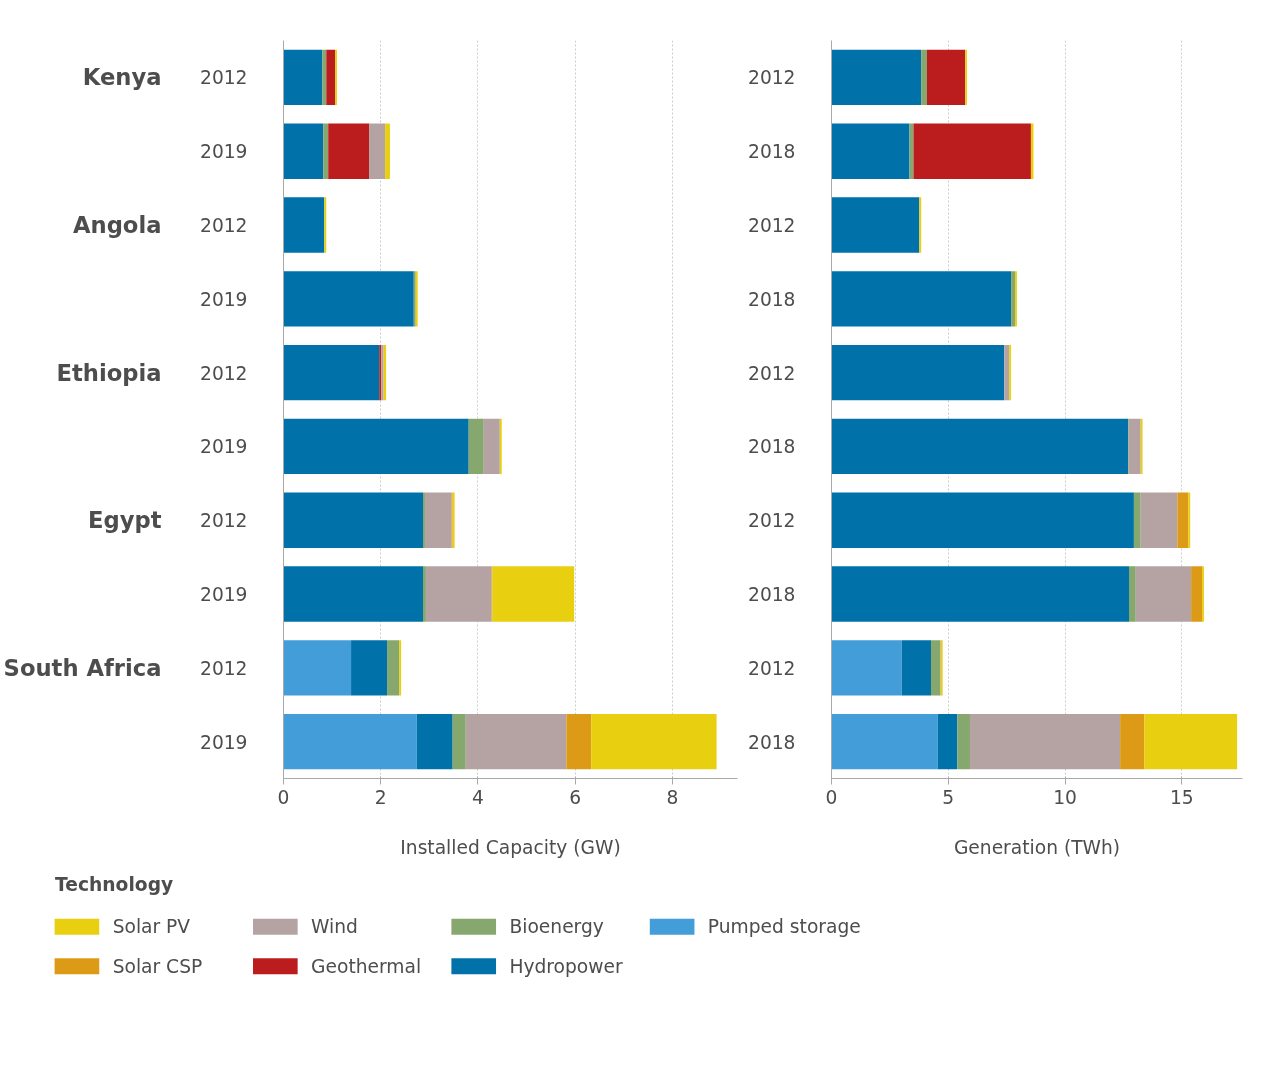  I want to click on x-tick-label: 4, so click(478, 797).